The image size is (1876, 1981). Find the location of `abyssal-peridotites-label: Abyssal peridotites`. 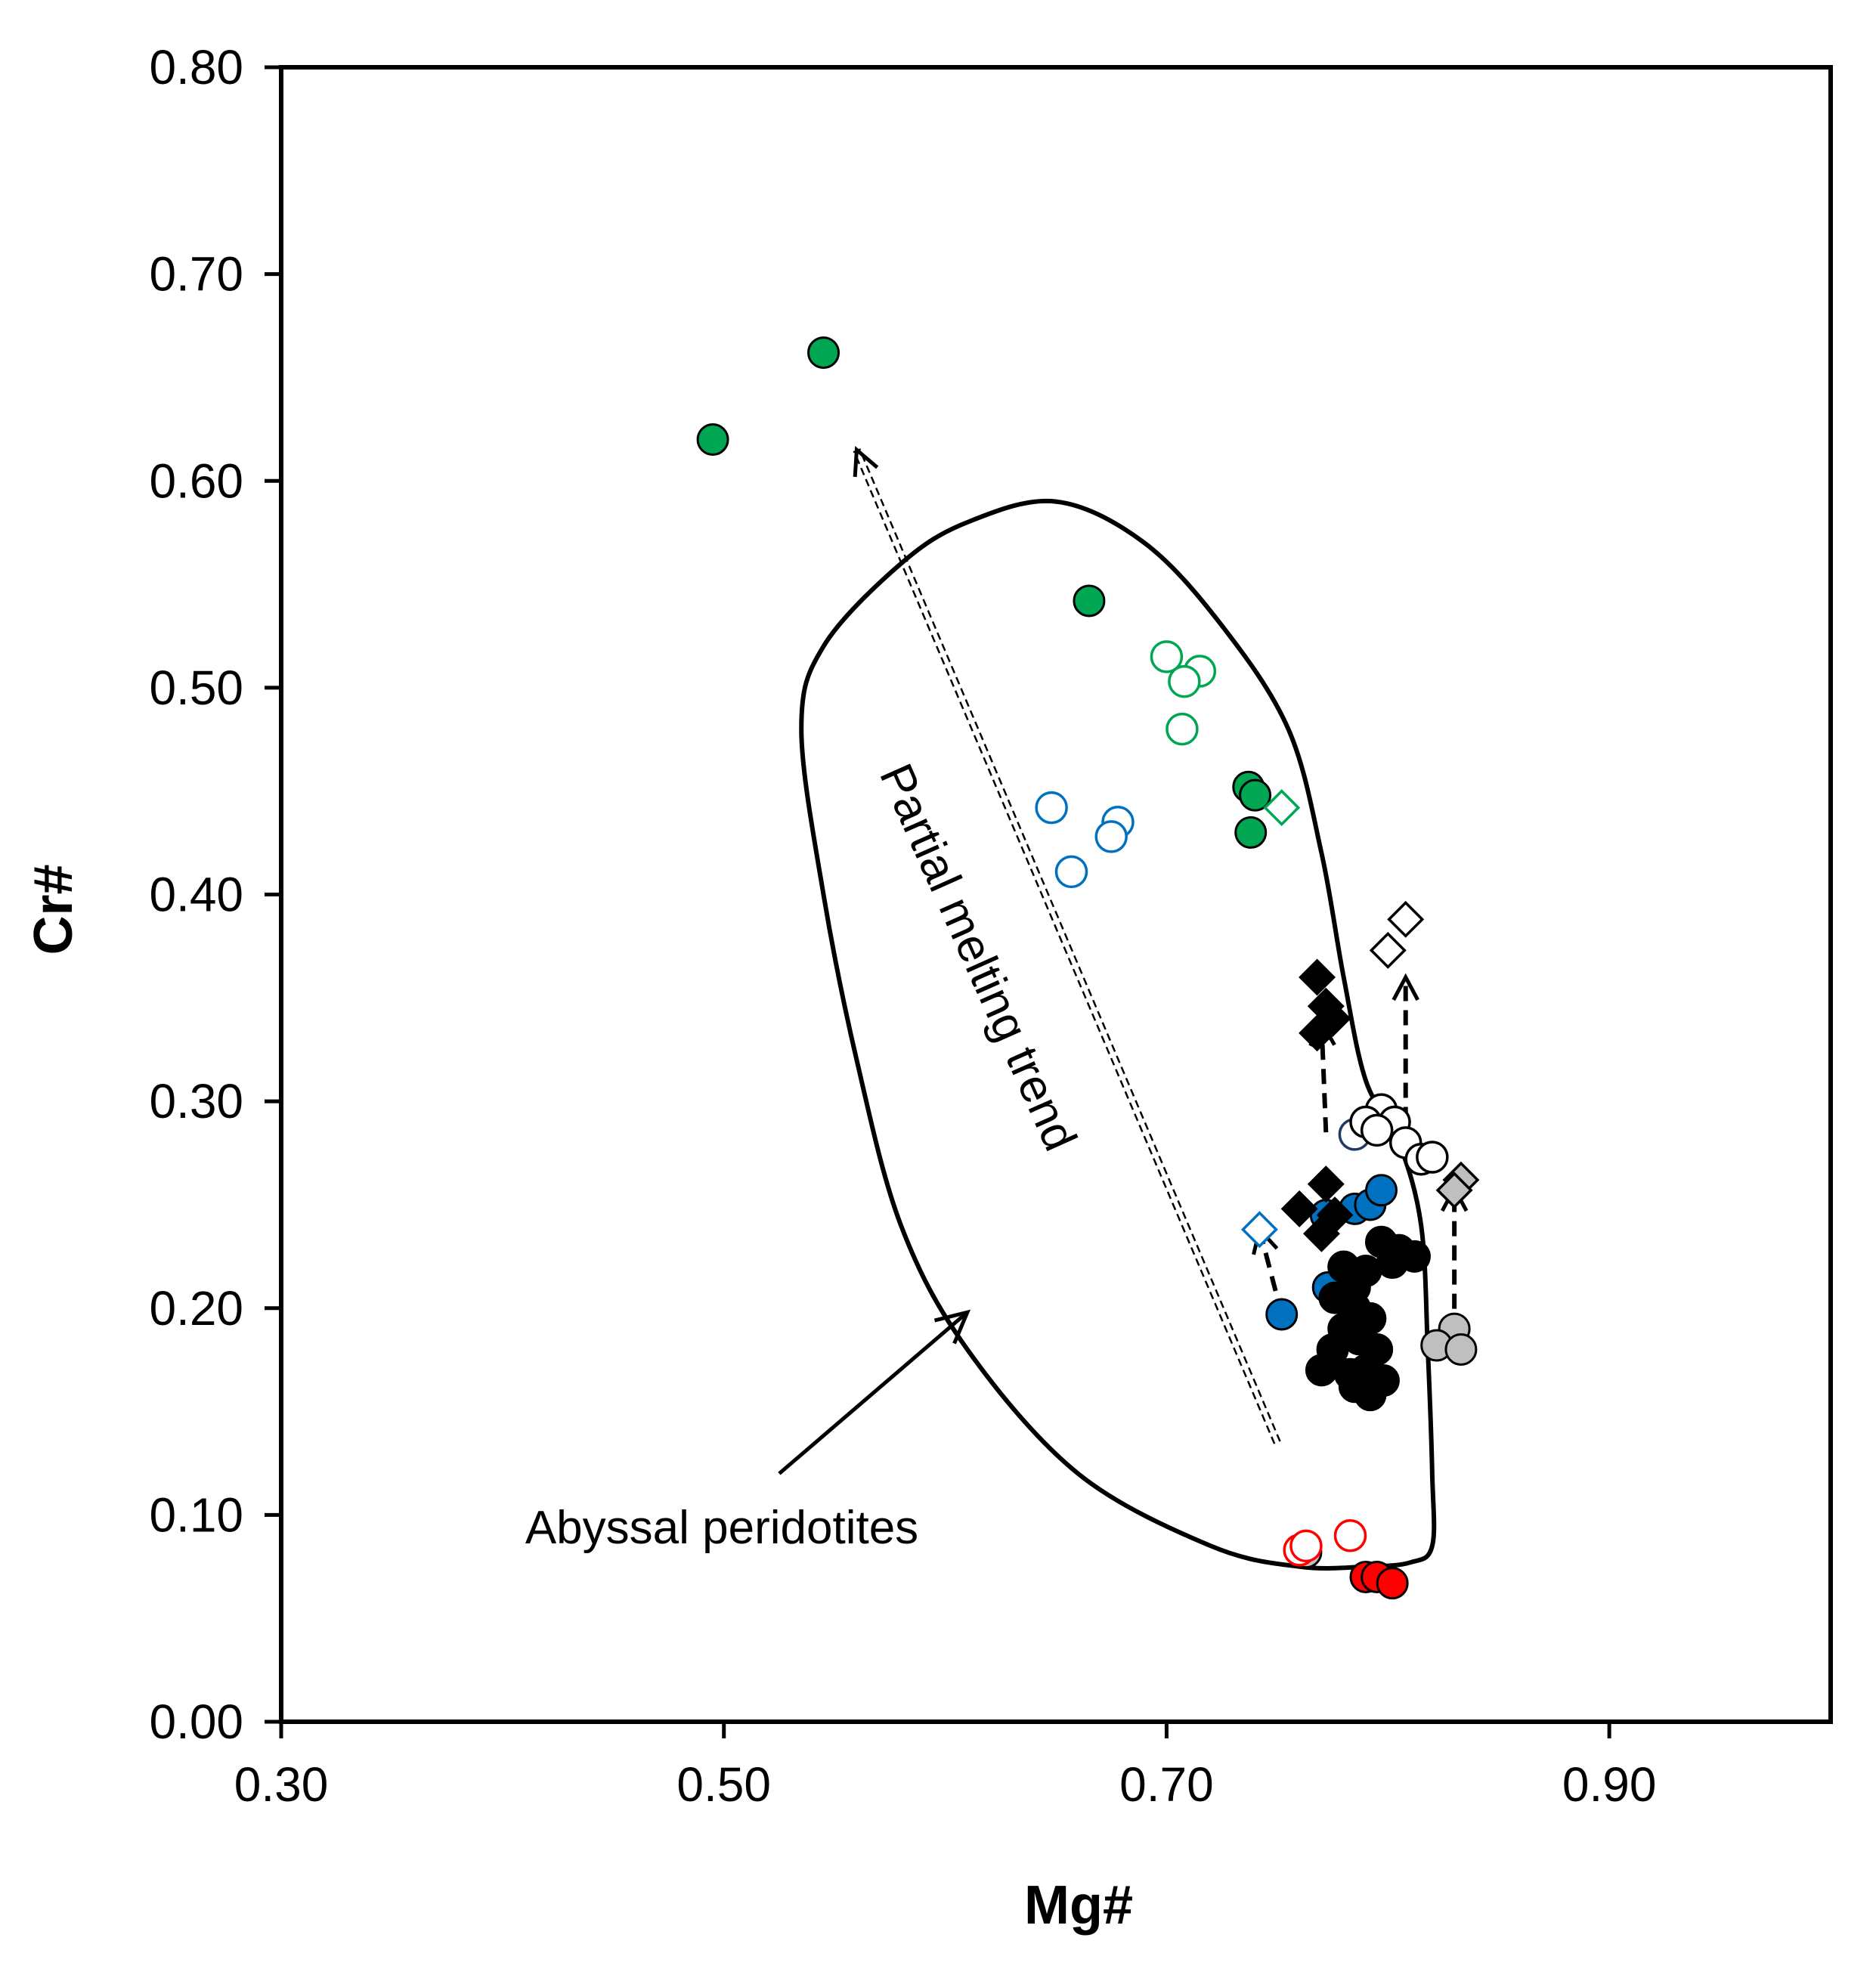

abyssal-peridotites-label: Abyssal peridotites is located at coordinates (722, 1528).